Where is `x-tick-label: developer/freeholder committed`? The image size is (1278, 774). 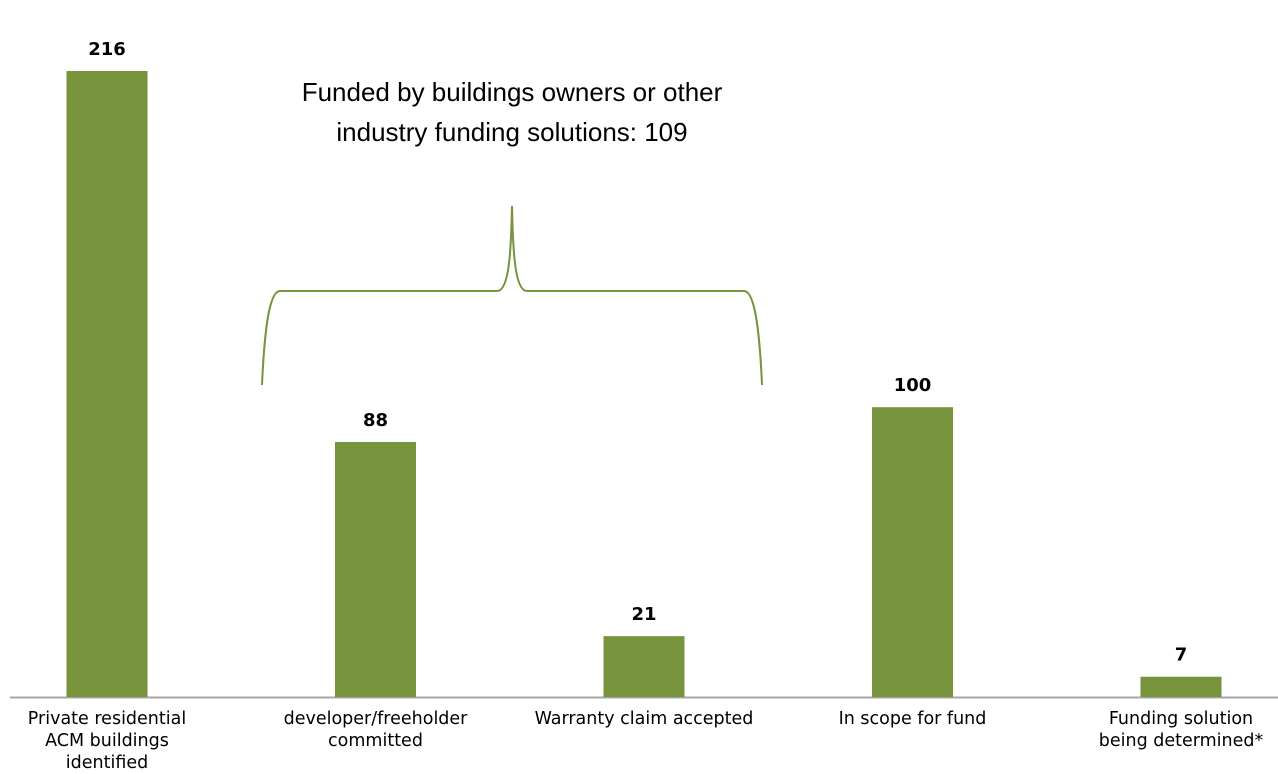 x-tick-label: developer/freeholder committed is located at coordinates (375, 730).